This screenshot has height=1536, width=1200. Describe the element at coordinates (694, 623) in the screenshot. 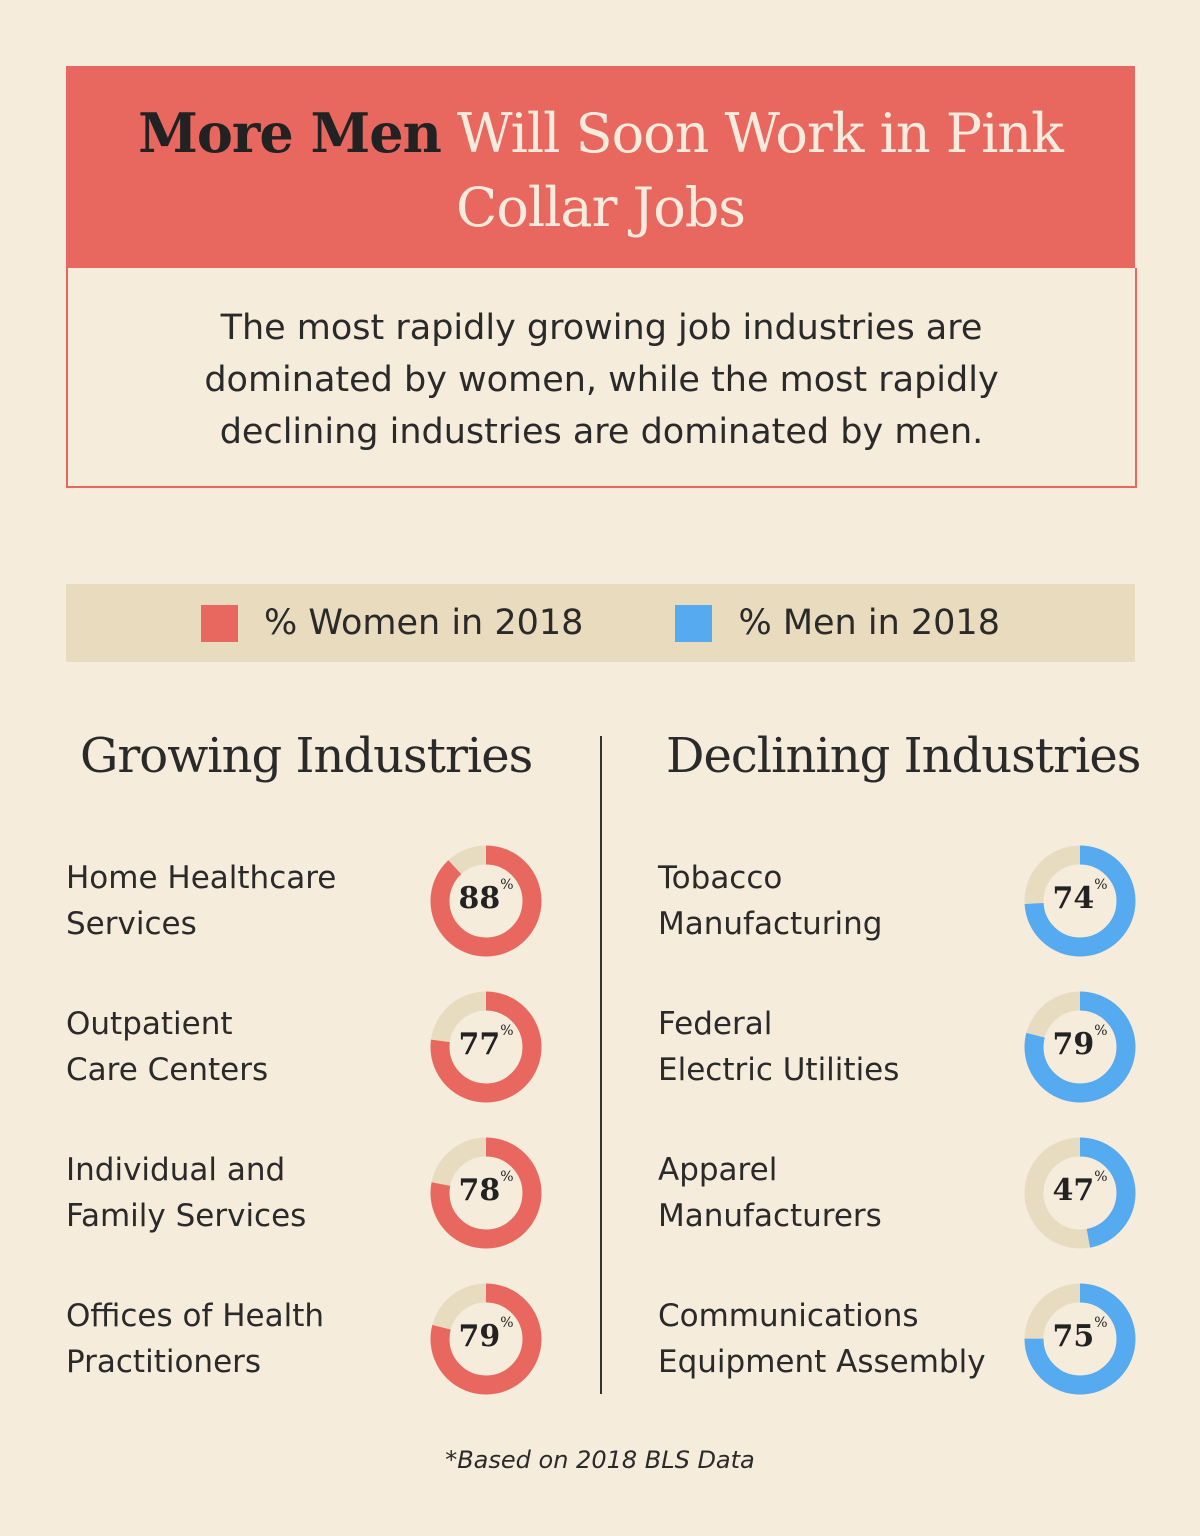

I see `legend-swatch-men` at that location.